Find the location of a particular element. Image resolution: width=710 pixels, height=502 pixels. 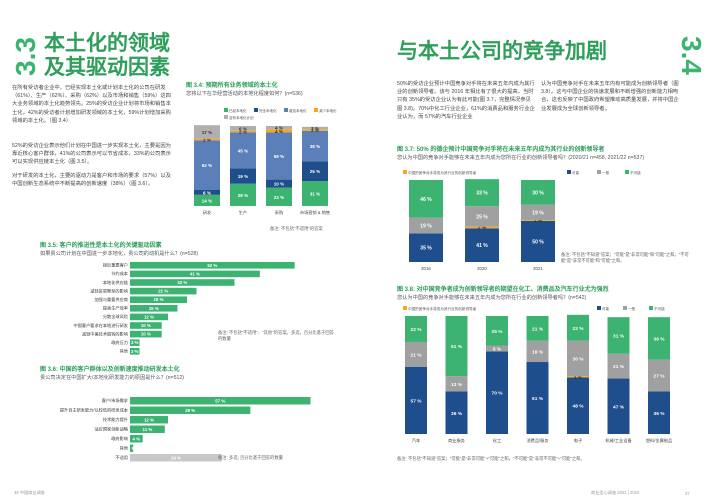

fig37-title: 图 3.7: 50% 的德企预计中国竞争对手将在未来五年内成为其行业的创新领导者 is located at coordinates (501, 150).